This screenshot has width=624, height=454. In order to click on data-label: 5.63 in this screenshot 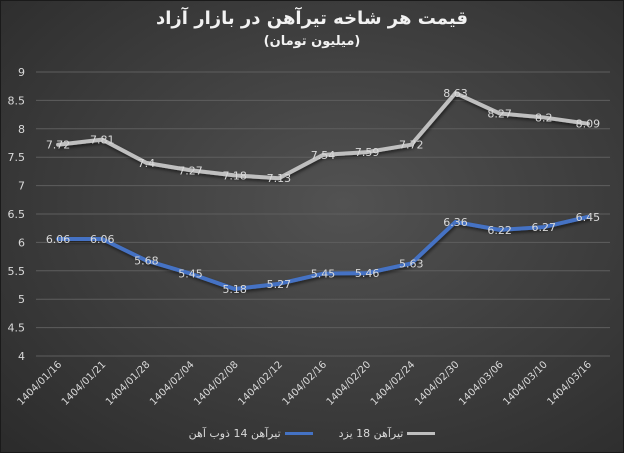, I will do `click(411, 263)`.